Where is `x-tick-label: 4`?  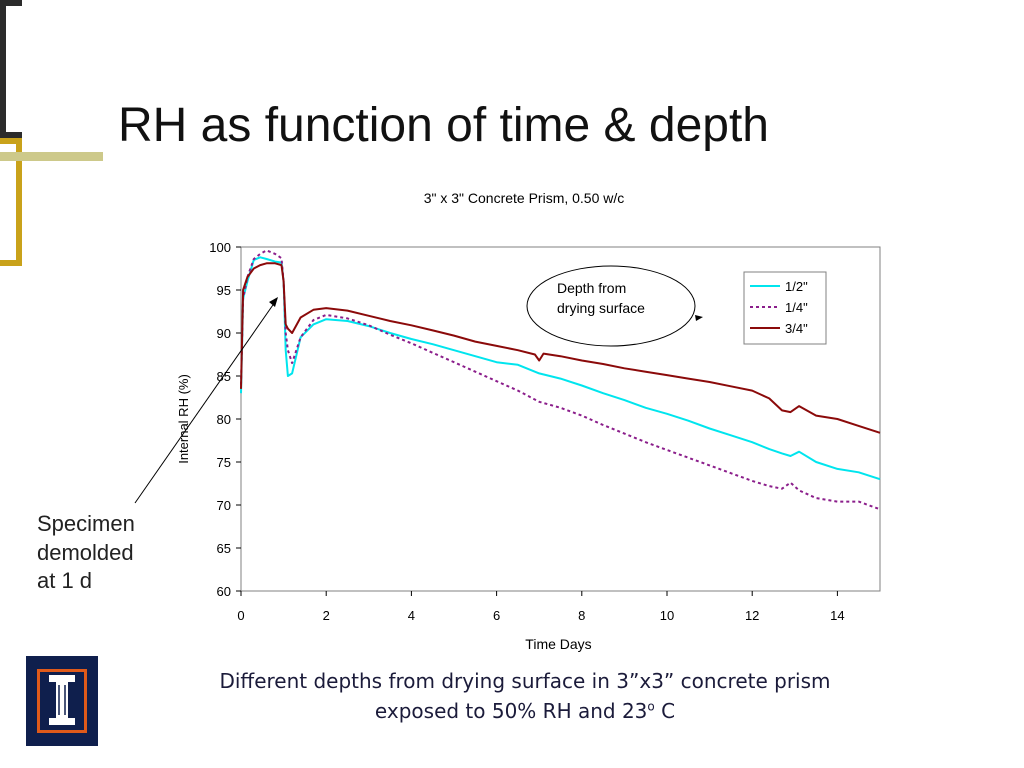 x-tick-label: 4 is located at coordinates (411, 615).